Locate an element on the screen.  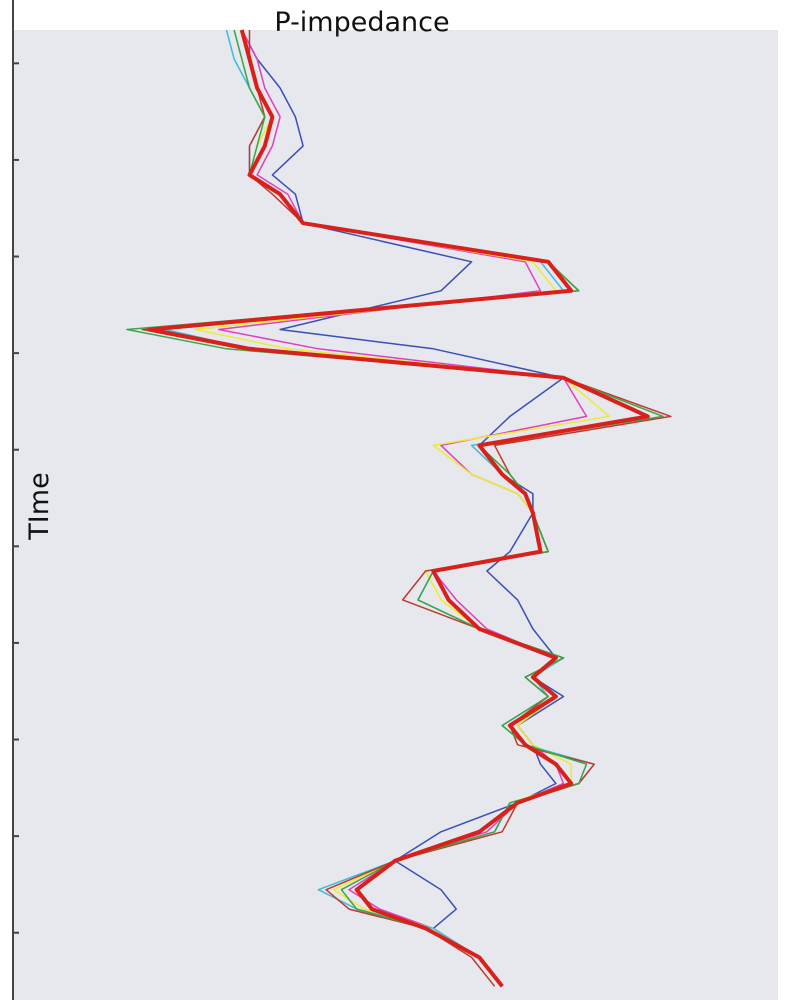
y-axis-label: TIme is located at coordinates (39, 506).